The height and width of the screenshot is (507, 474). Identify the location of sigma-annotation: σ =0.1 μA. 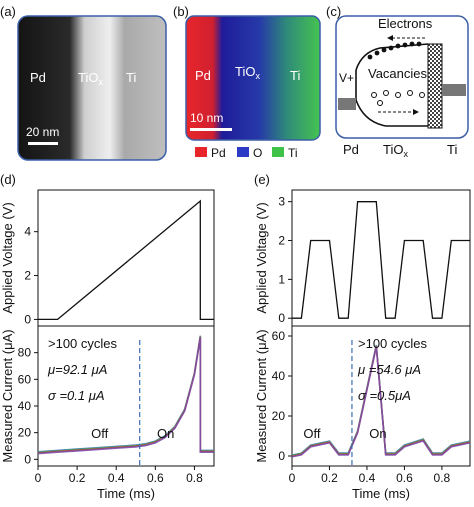
(76, 395).